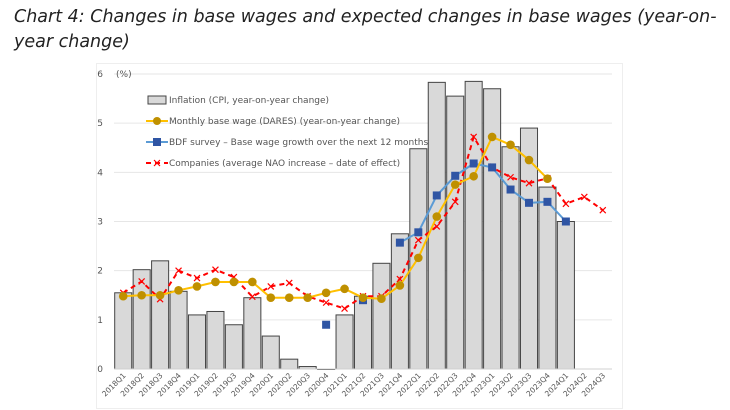 This screenshot has width=730, height=410. What do you see at coordinates (157, 163) in the screenshot?
I see `legend-swatch-companies-marker` at bounding box center [157, 163].